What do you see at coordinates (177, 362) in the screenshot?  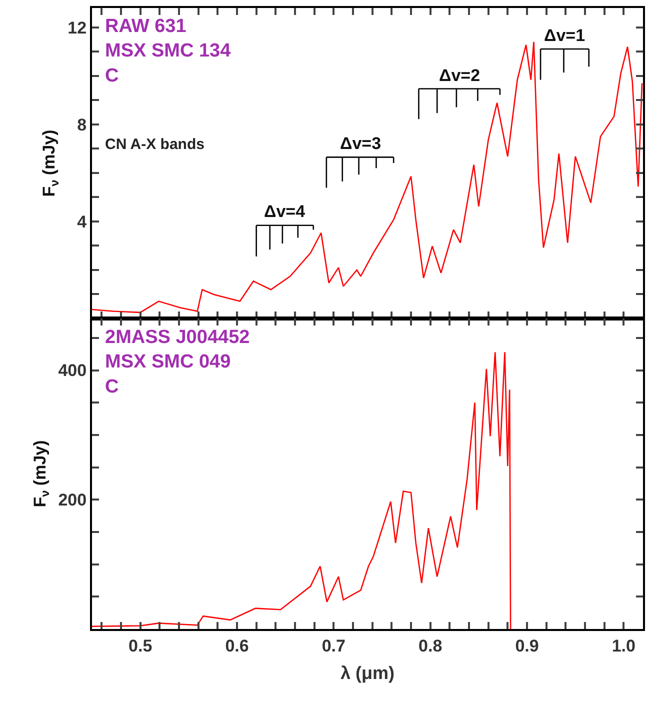 I see `text: 2MASS J004452 MSX SMC 049 C` at bounding box center [177, 362].